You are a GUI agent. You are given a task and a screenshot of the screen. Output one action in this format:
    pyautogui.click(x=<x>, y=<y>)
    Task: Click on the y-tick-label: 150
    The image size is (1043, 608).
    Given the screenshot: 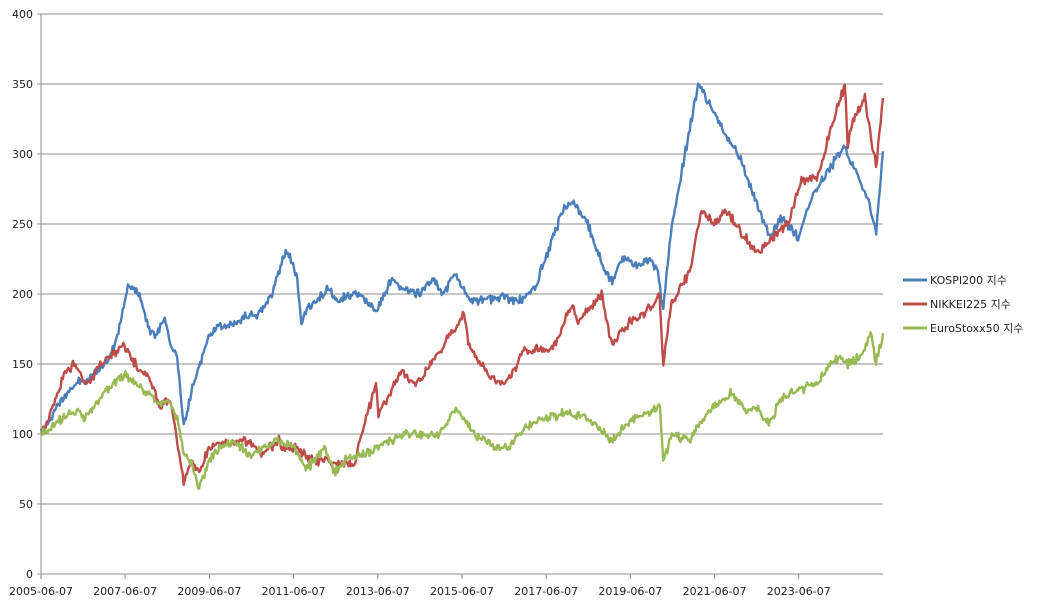 What is the action you would take?
    pyautogui.click(x=22, y=364)
    